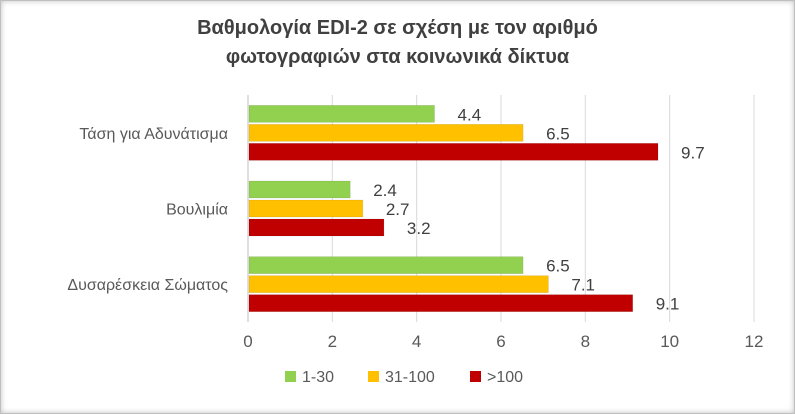  Describe the element at coordinates (505, 377) in the screenshot. I see `legend-label: >100` at that location.